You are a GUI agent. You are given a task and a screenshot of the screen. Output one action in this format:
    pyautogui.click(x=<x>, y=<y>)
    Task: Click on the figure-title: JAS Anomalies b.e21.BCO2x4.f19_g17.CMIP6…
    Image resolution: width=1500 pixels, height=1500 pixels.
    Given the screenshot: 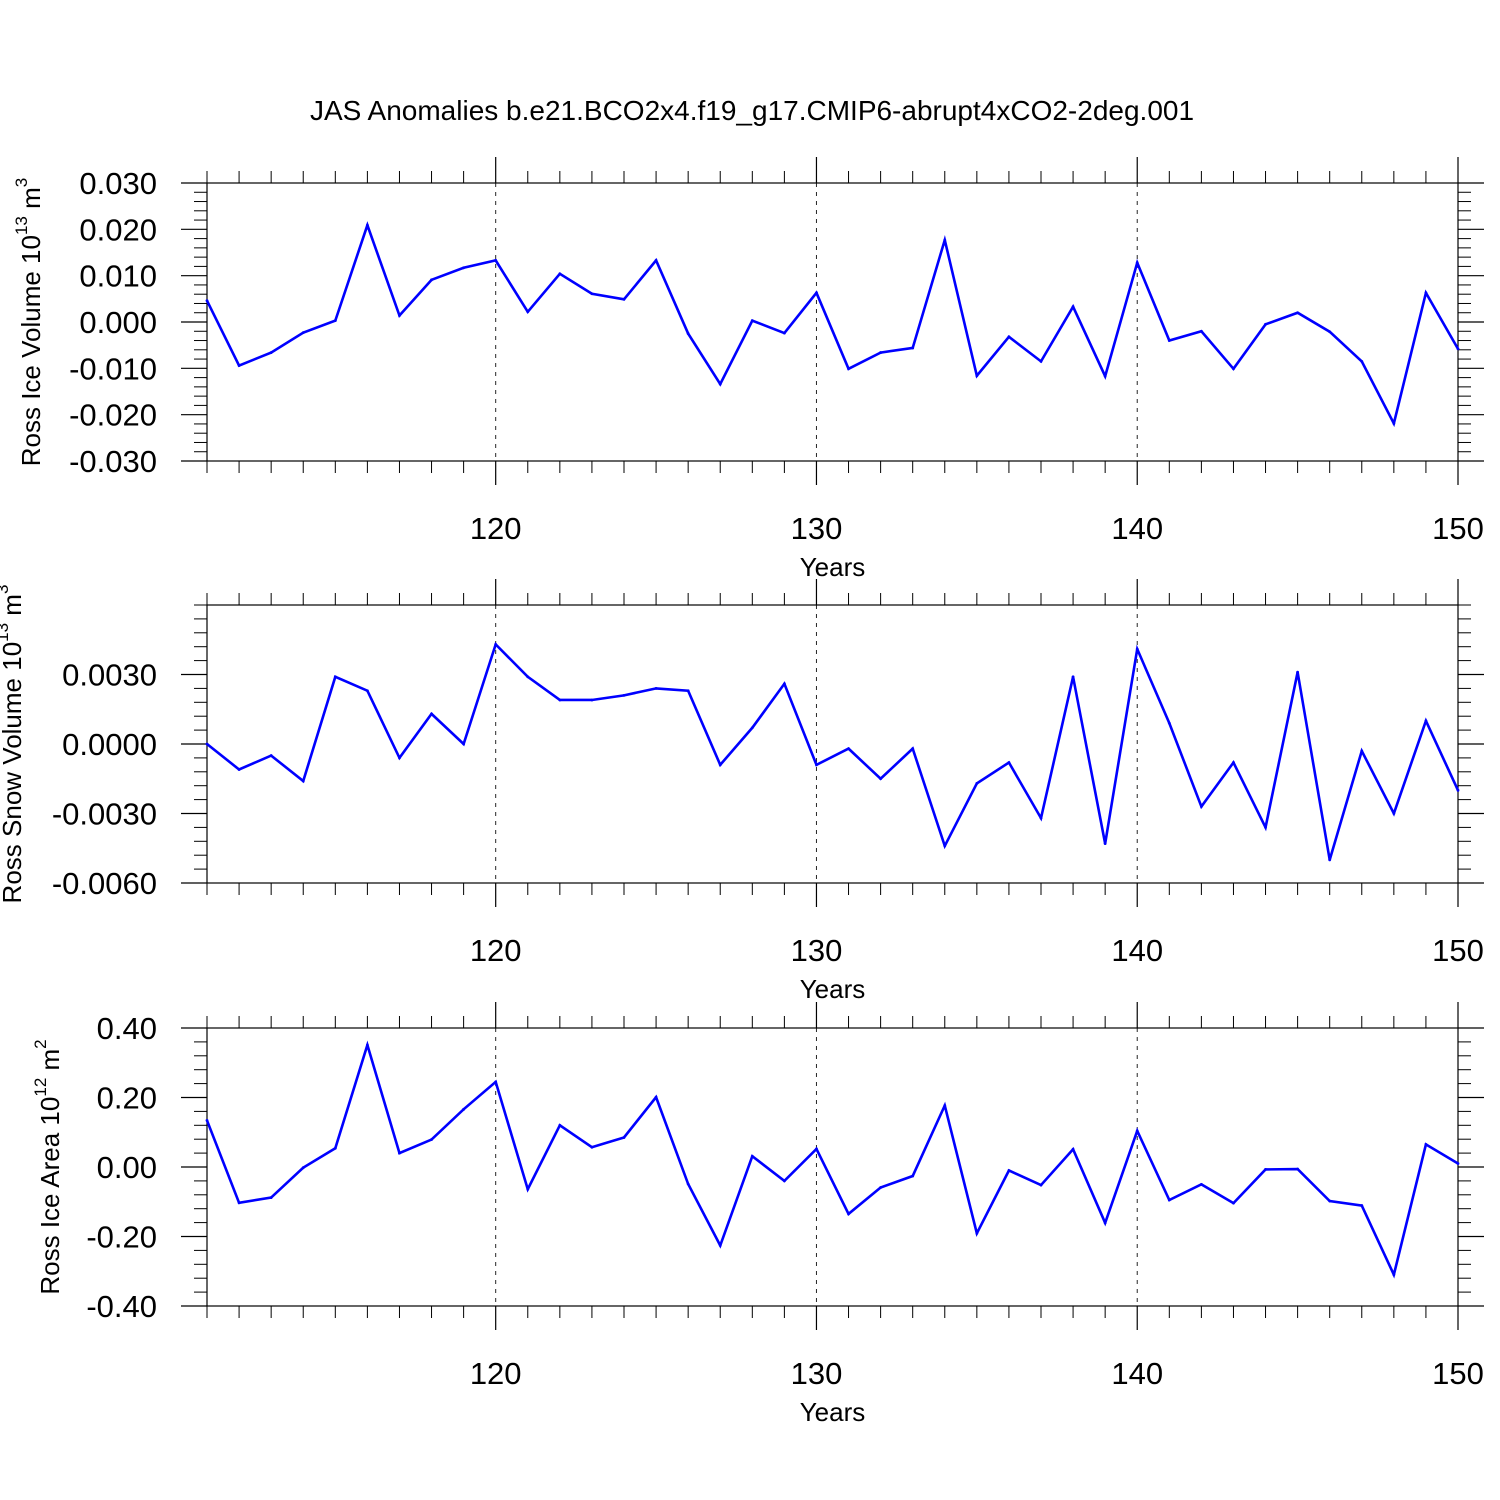 What is the action you would take?
    pyautogui.click(x=752, y=110)
    